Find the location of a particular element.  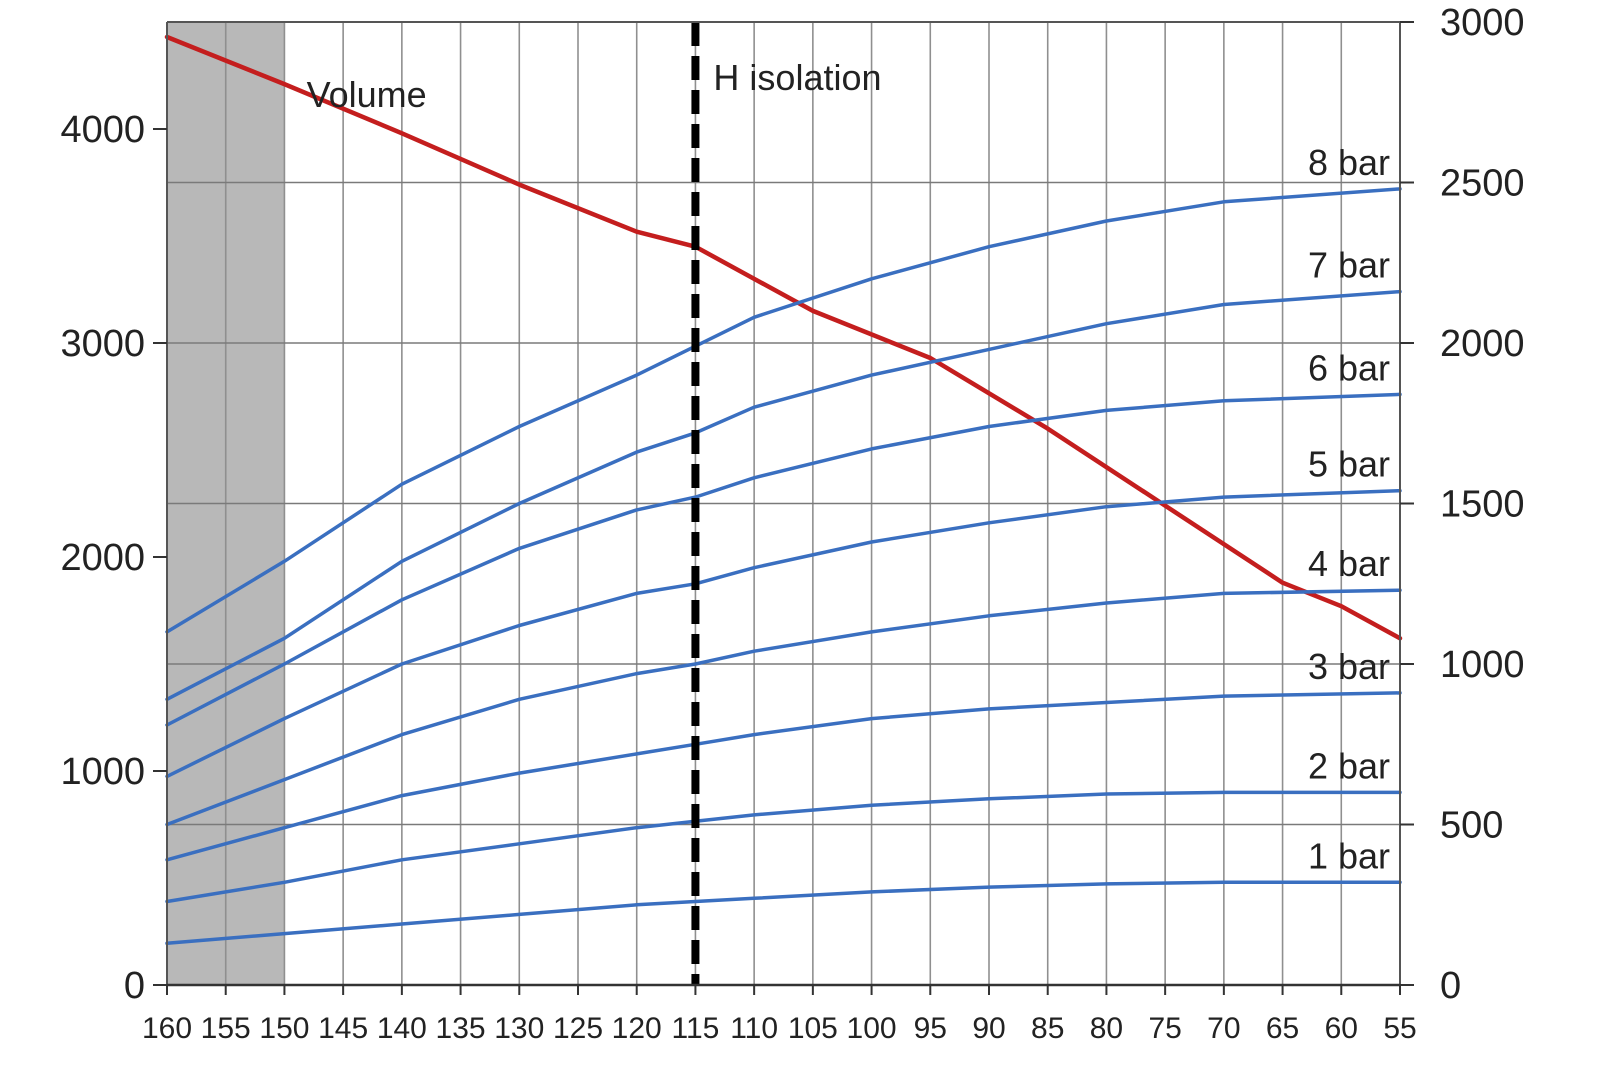

left-tick-label-4000: 4000 is located at coordinates (102, 130).